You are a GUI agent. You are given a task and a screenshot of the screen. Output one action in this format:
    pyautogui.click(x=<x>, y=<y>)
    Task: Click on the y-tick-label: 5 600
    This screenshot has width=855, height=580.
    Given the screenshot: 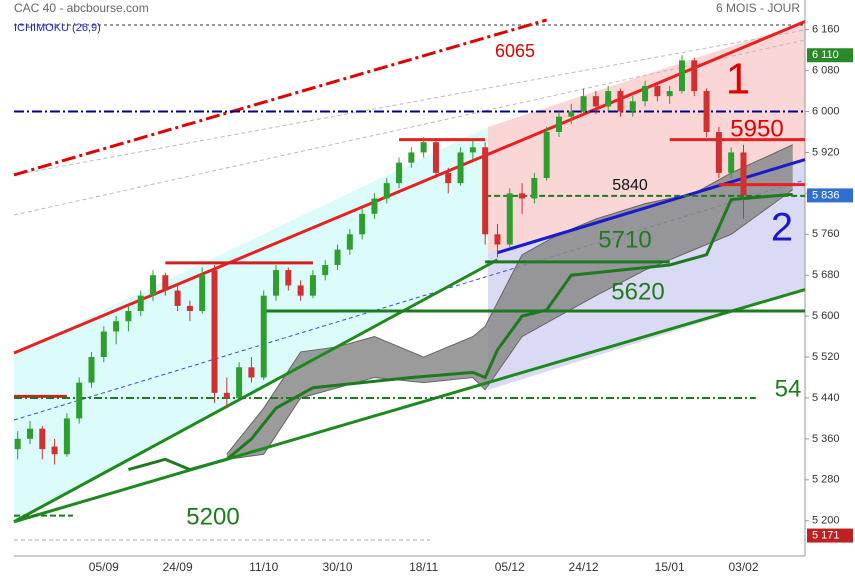 What is the action you would take?
    pyautogui.click(x=826, y=316)
    